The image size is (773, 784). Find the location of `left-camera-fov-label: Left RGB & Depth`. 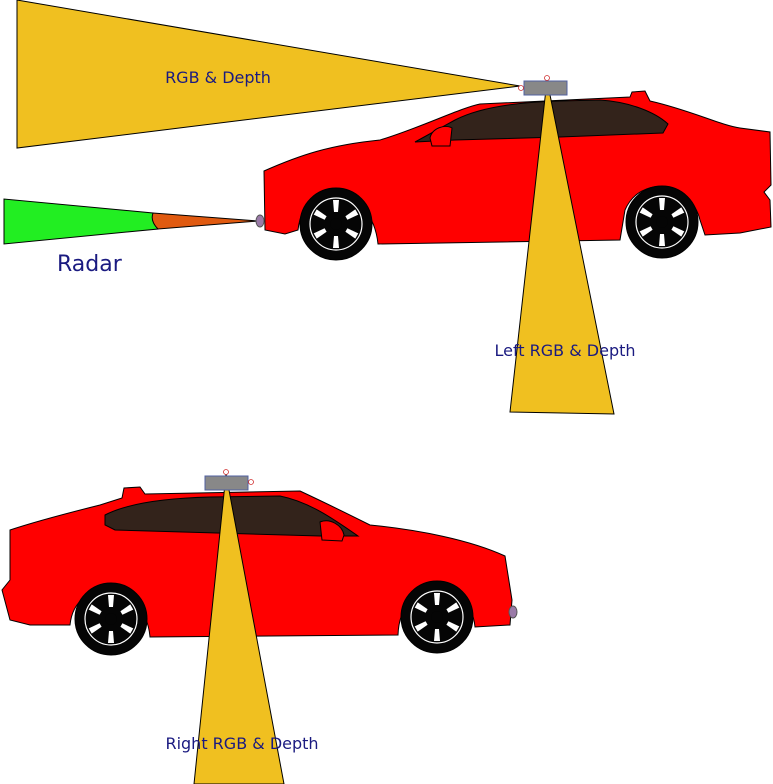

left-camera-fov-label: Left RGB & Depth is located at coordinates (564, 350).